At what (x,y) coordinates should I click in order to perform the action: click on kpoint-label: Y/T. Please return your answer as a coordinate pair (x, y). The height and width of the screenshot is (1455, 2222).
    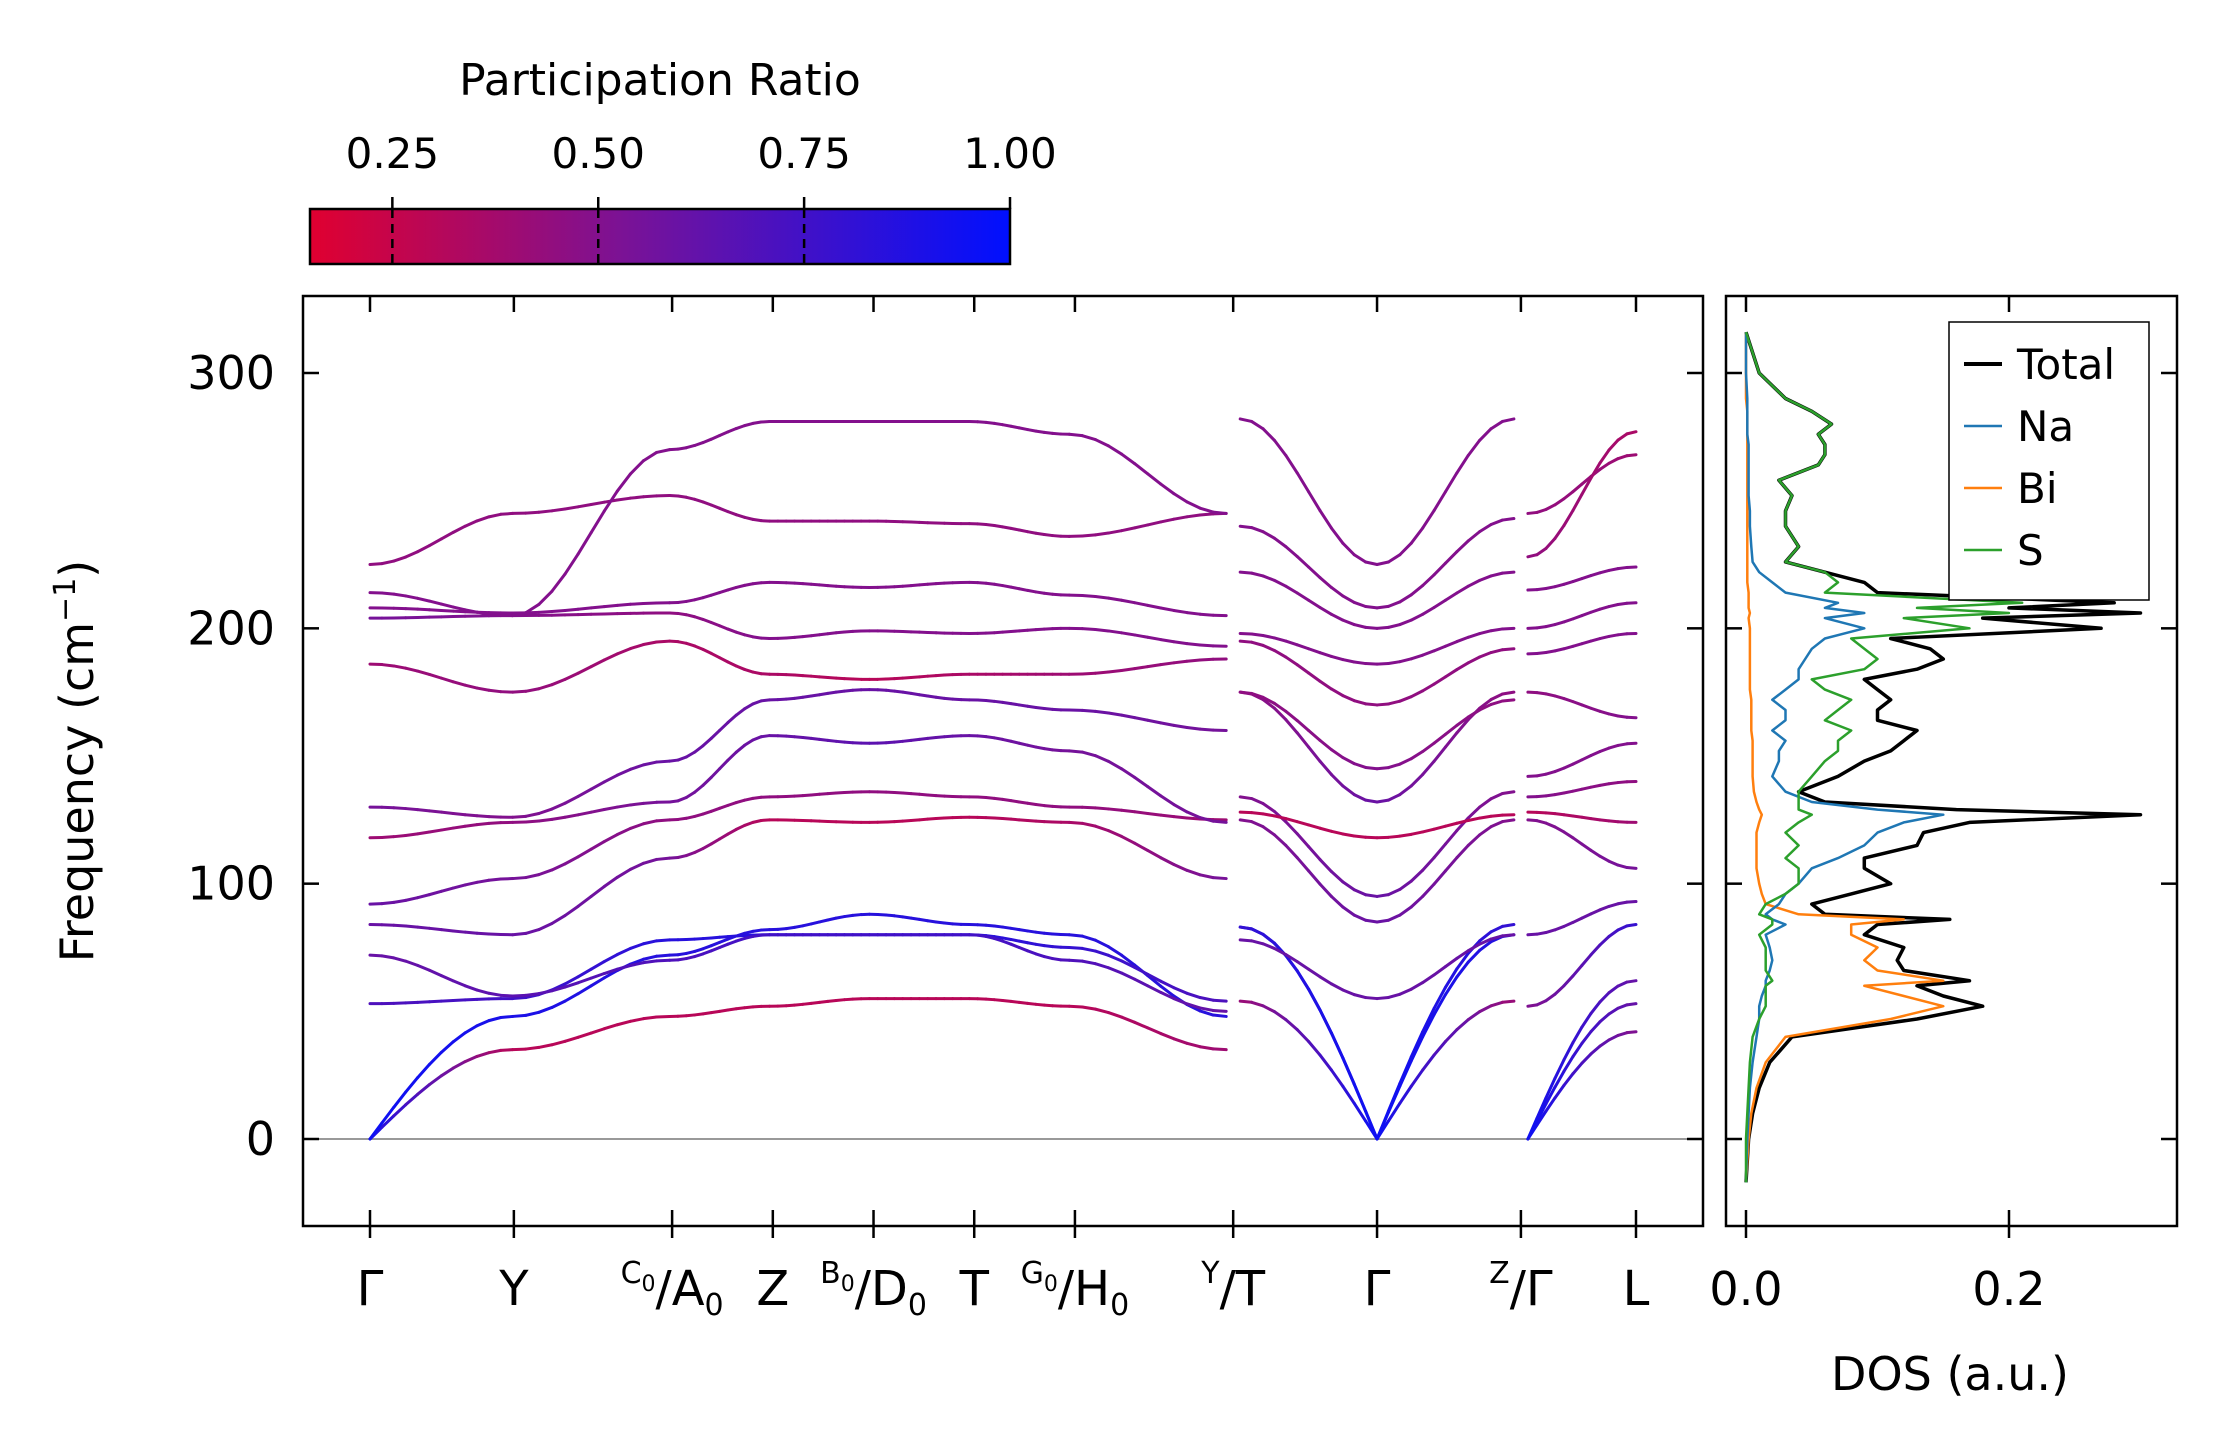
    Looking at the image, I should click on (1233, 1286).